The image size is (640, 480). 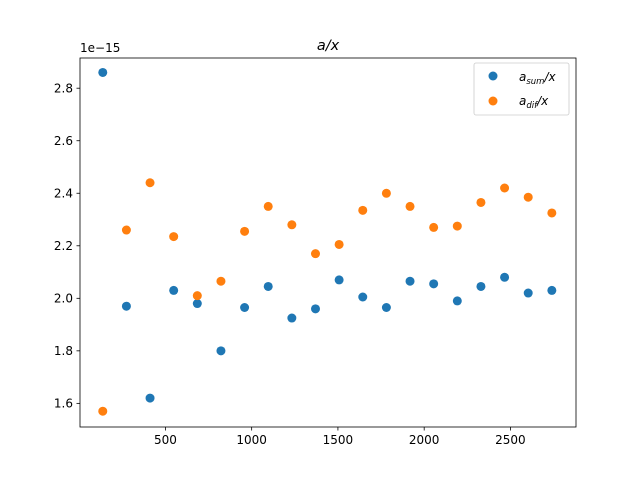 I want to click on y-tick-label: 2.0, so click(x=63, y=299).